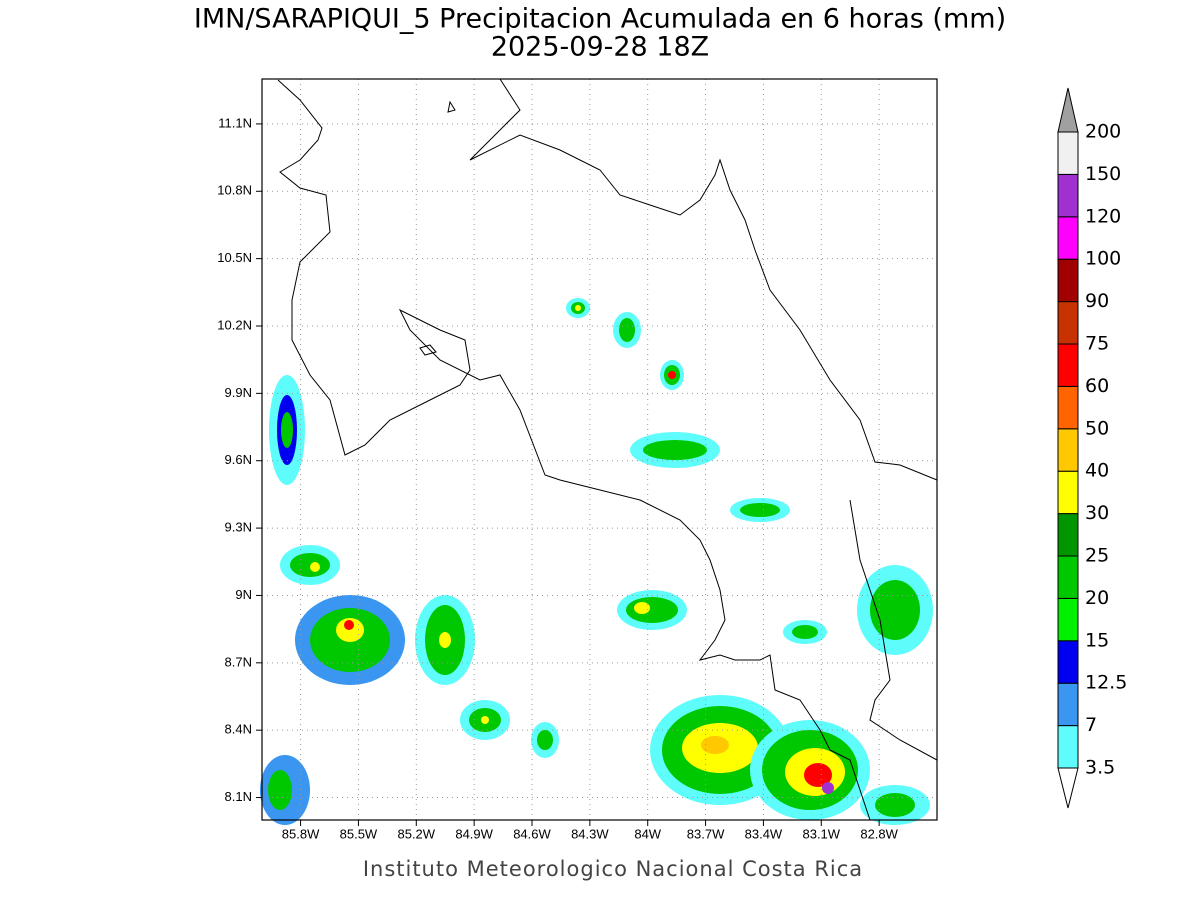  I want to click on colorbar-label: 30, so click(1097, 513).